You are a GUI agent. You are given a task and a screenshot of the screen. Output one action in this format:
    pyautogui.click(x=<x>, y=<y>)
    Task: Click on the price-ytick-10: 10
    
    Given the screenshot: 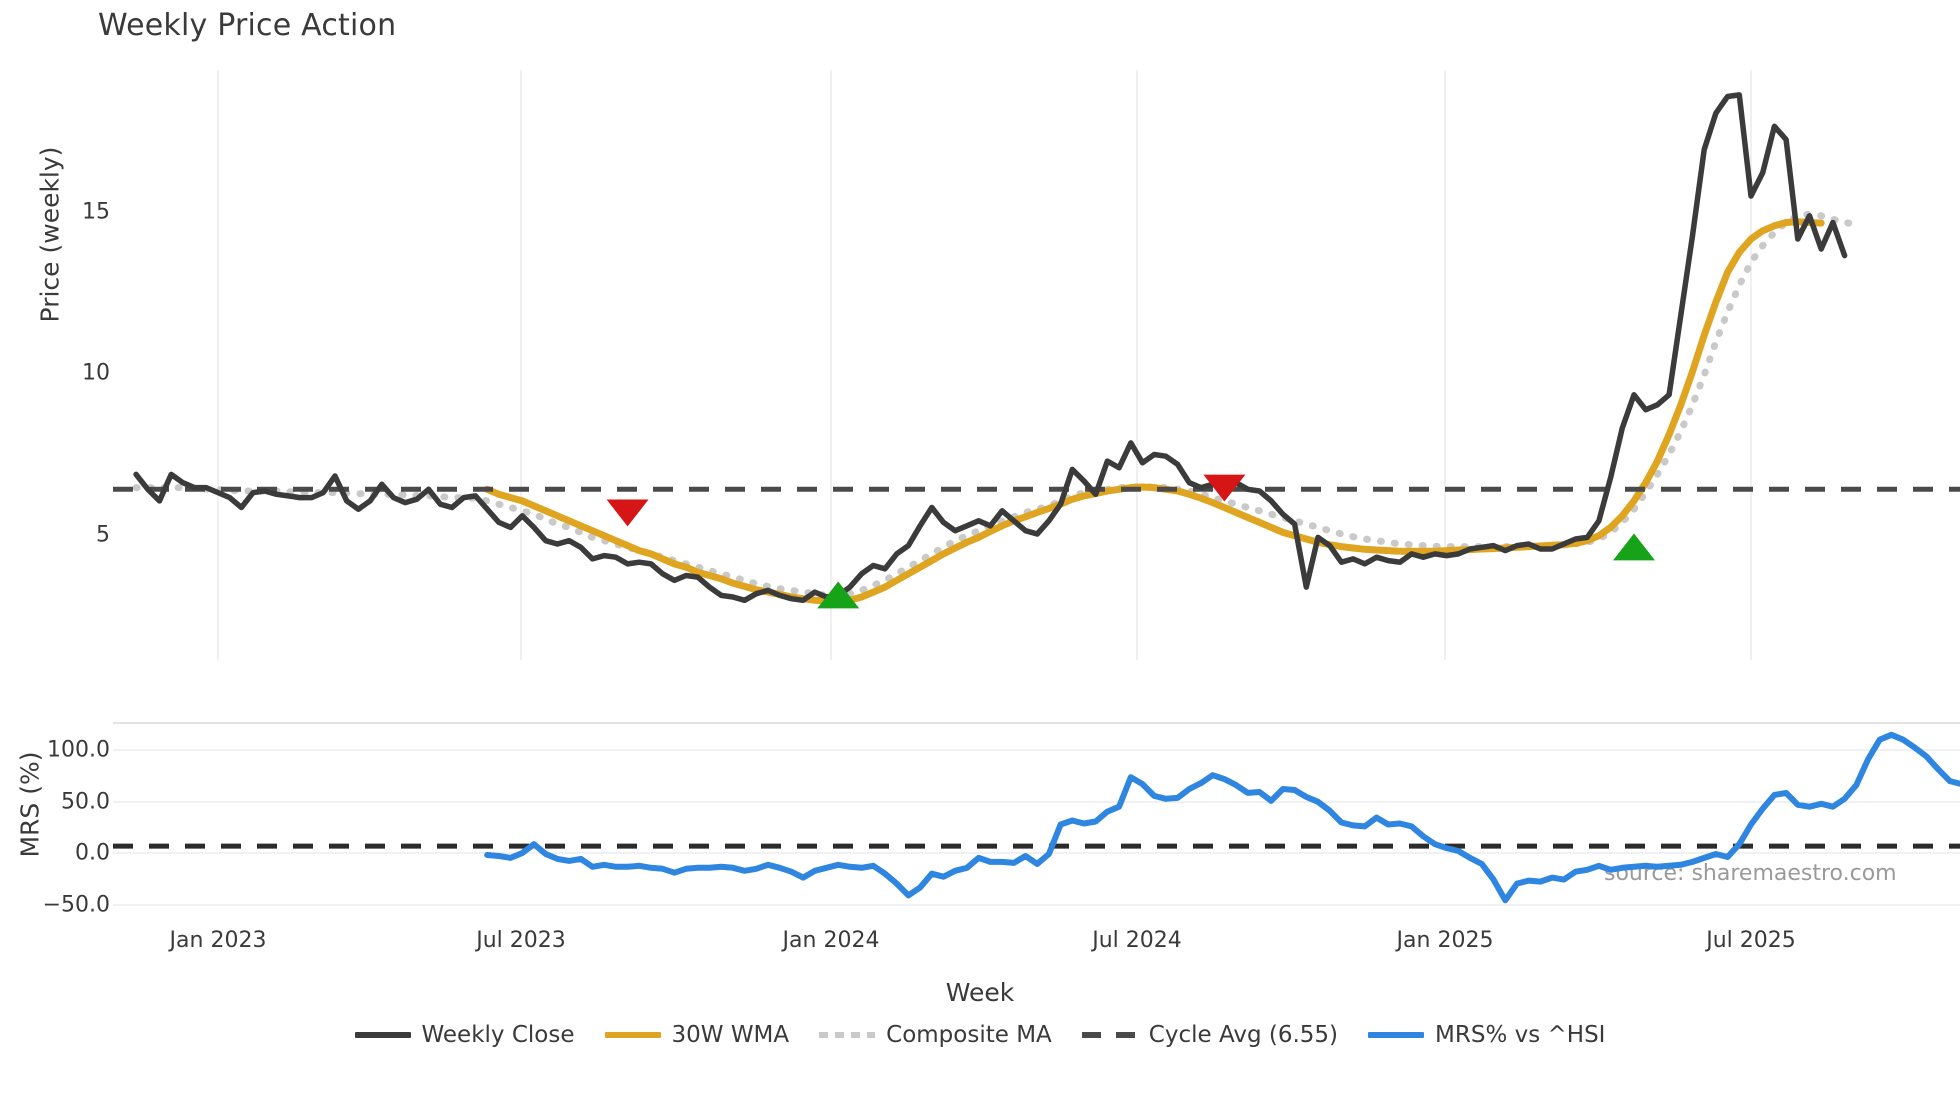 What is the action you would take?
    pyautogui.click(x=96, y=373)
    